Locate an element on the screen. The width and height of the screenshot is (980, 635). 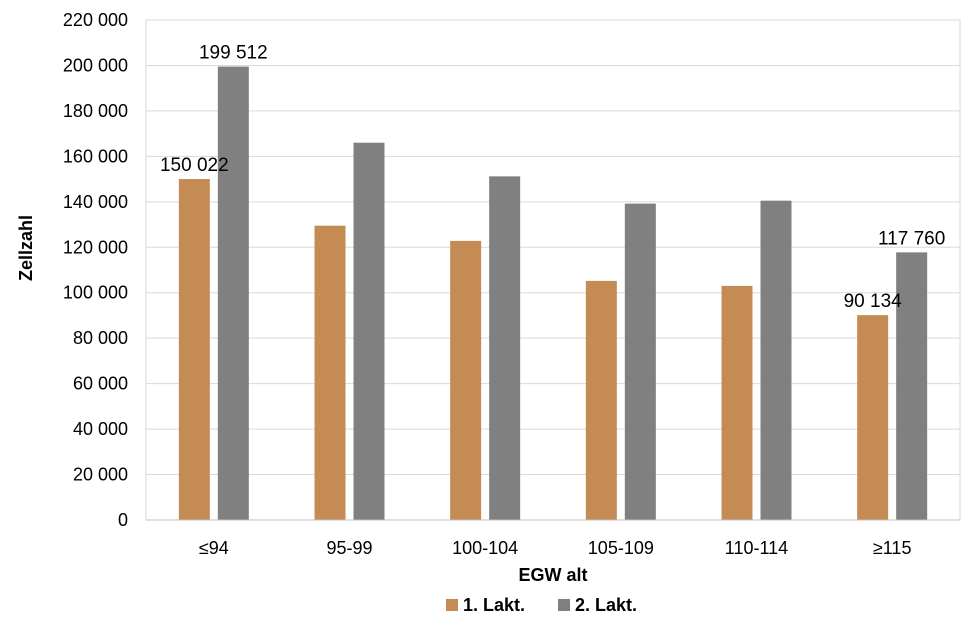
x-axis-title: EGW alt is located at coordinates (552, 575).